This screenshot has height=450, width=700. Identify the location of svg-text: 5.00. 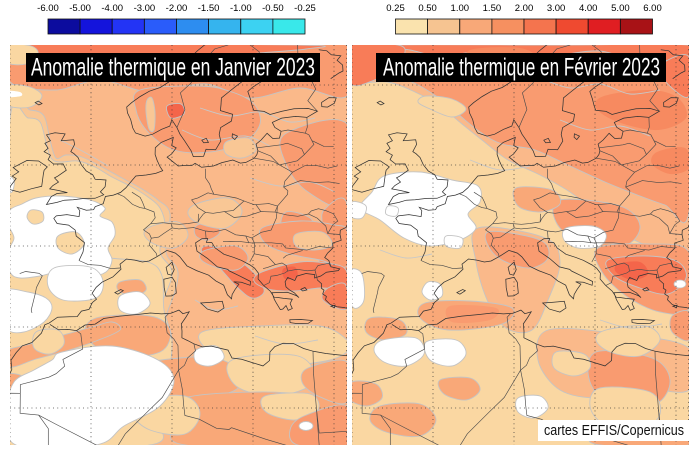
(620, 8).